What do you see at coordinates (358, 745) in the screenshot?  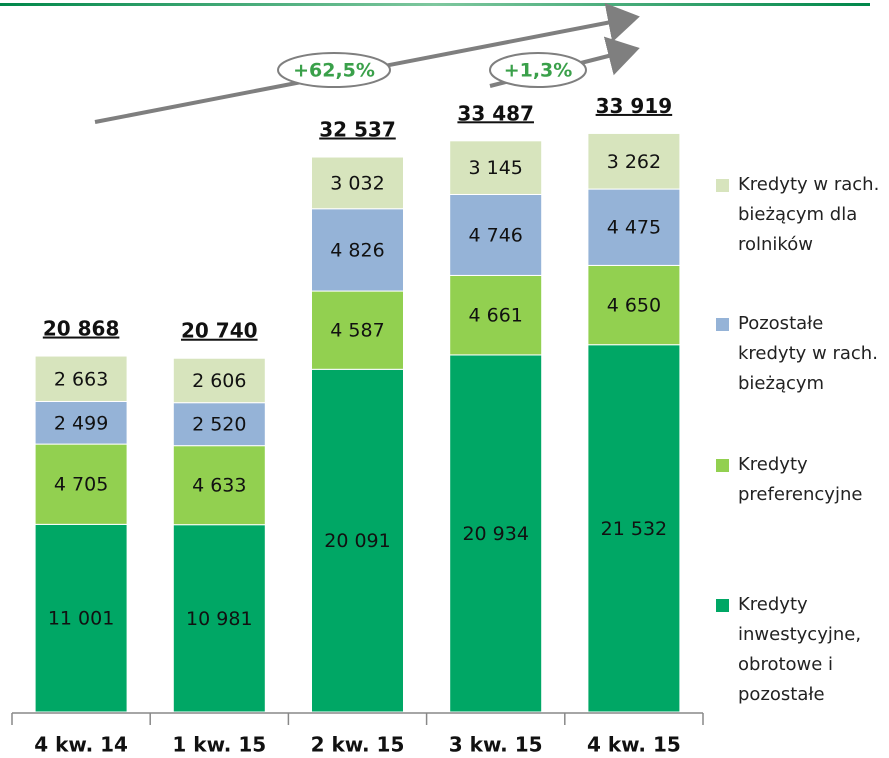 I see `x-tick-label: 2 kw. 15` at bounding box center [358, 745].